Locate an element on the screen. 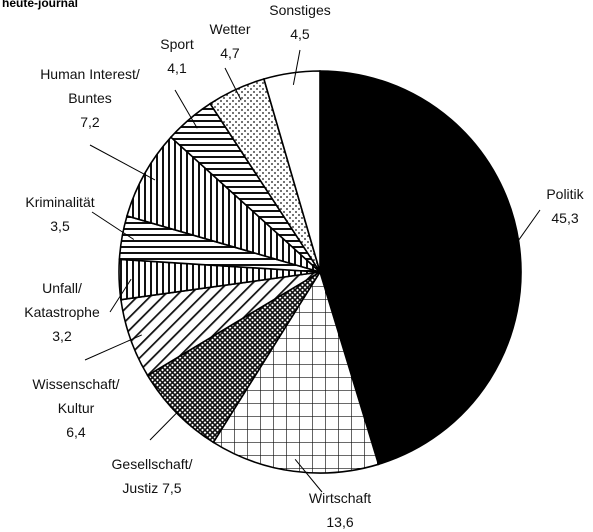 The image size is (593, 532). slice-label: Kriminalität 3,5 is located at coordinates (59, 214).